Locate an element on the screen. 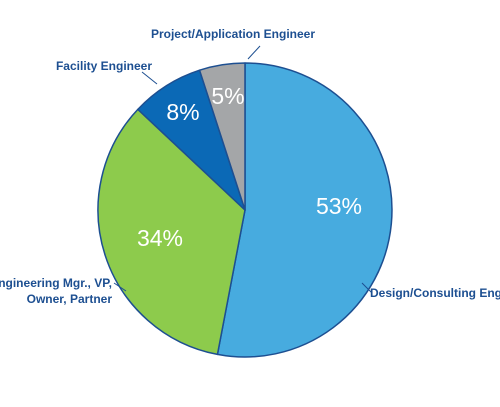 This screenshot has height=407, width=500. slice-percent-label-2: 8% is located at coordinates (182, 112).